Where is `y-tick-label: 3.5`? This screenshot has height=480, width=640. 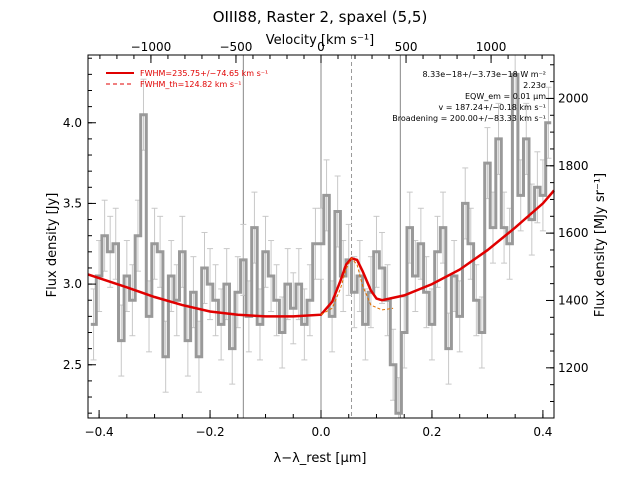
y-tick-label: 3.5 is located at coordinates (72, 203).